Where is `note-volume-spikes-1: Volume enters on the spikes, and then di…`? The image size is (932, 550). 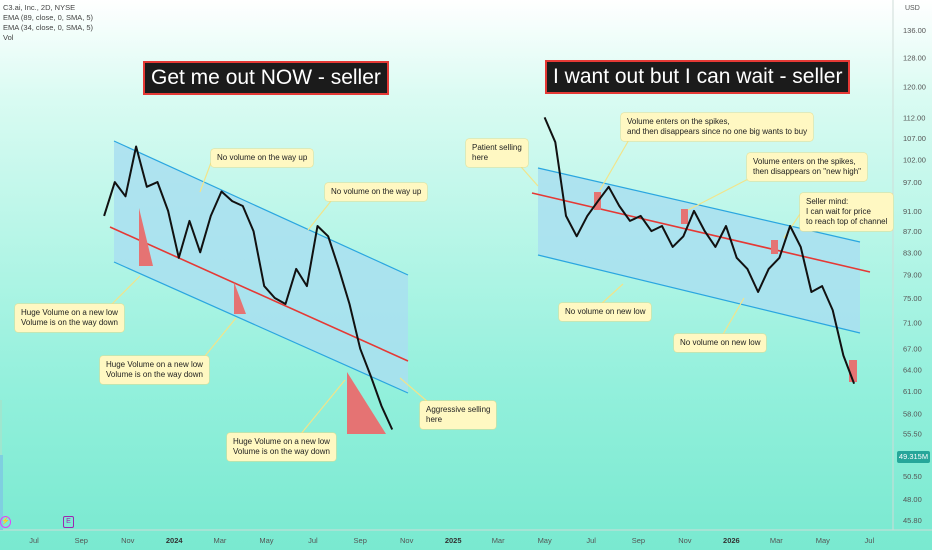 note-volume-spikes-1: Volume enters on the spikes, and then di… is located at coordinates (717, 127).